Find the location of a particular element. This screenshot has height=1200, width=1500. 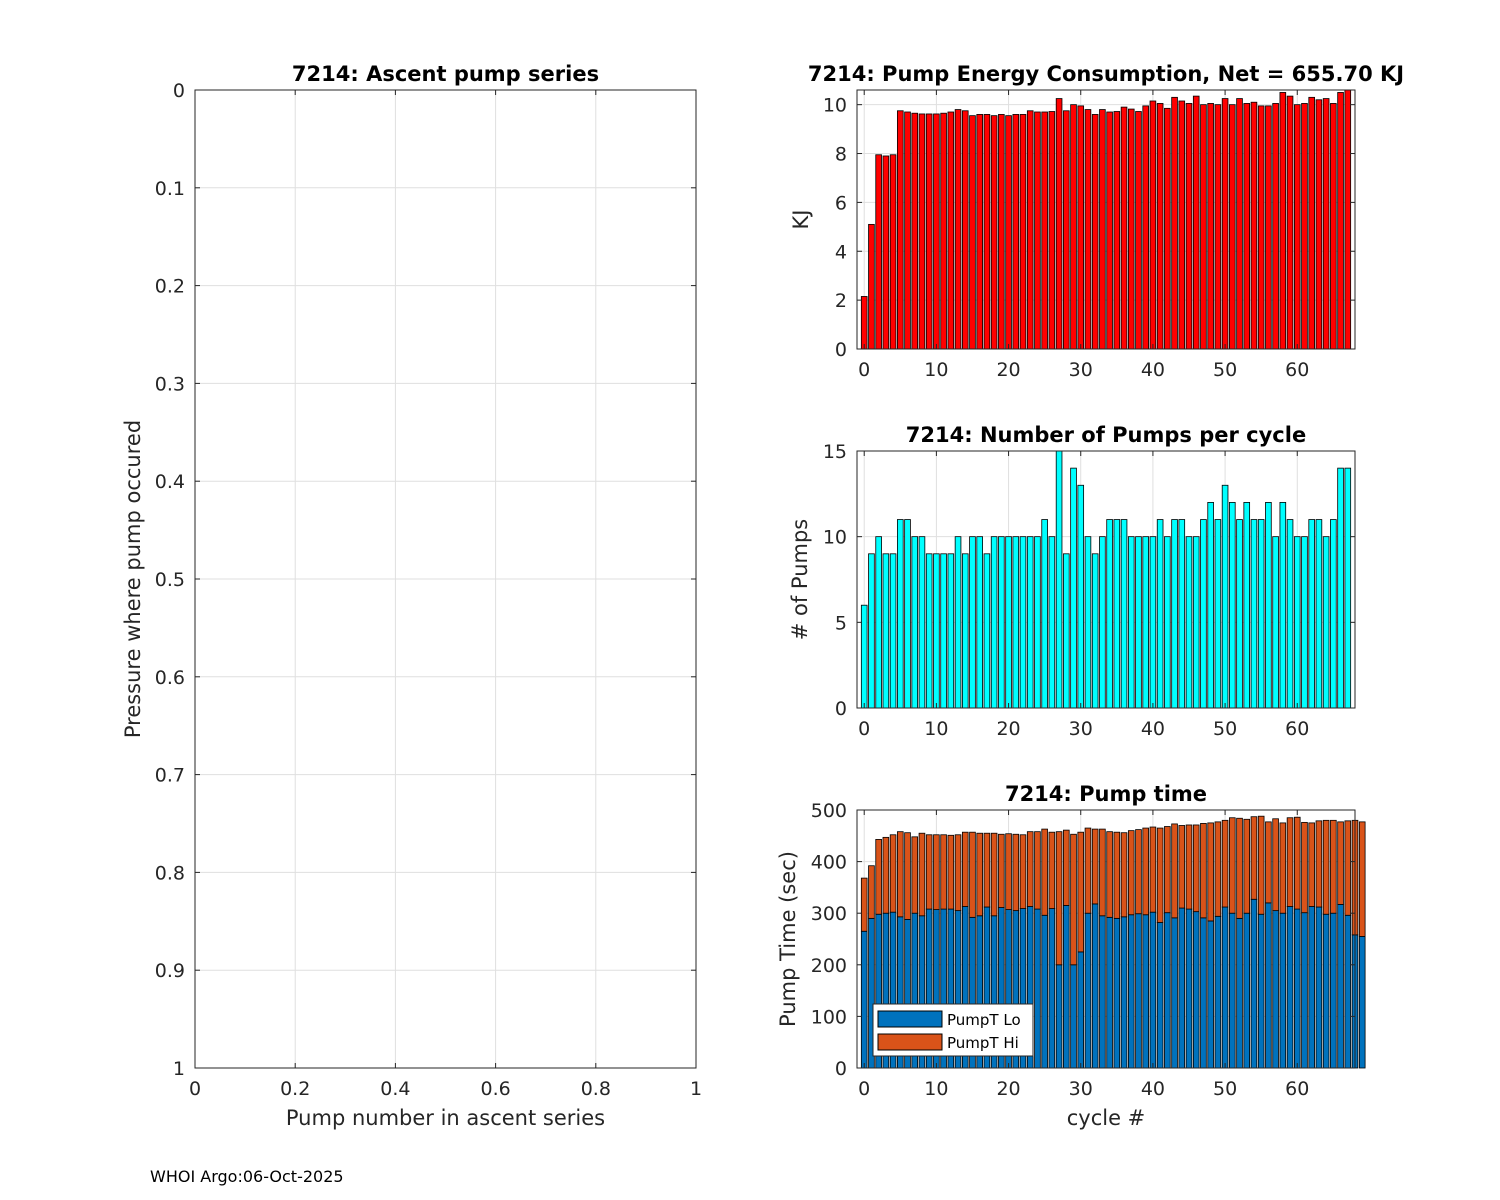

energy-y-axis-label: KJ is located at coordinates (801, 220).